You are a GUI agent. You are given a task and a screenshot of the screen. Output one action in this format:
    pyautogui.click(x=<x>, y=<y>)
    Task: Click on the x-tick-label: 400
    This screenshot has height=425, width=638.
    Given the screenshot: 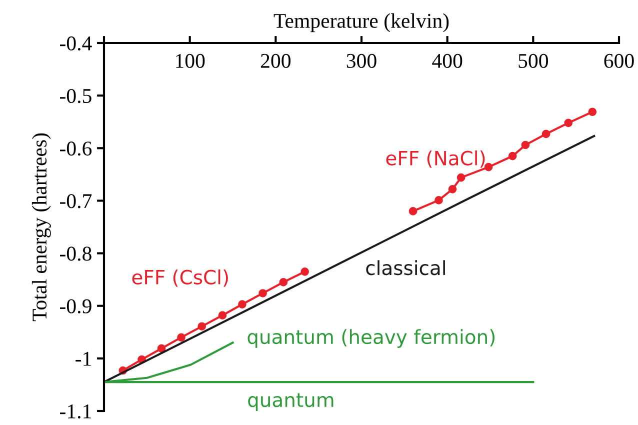 What is the action you would take?
    pyautogui.click(x=447, y=61)
    